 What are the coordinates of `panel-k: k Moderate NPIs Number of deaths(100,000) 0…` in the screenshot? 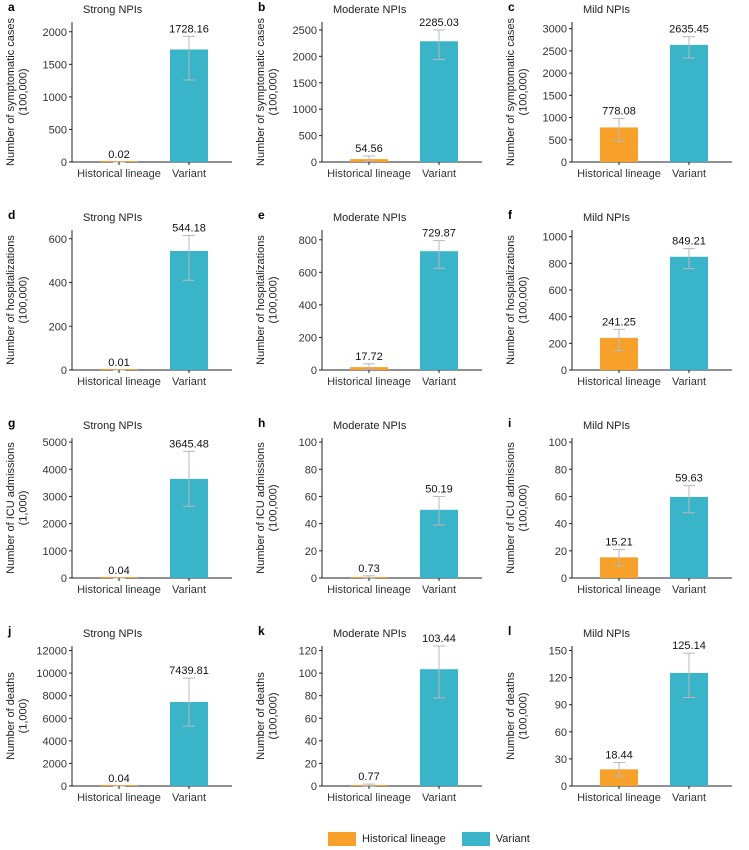 It's located at (368, 714).